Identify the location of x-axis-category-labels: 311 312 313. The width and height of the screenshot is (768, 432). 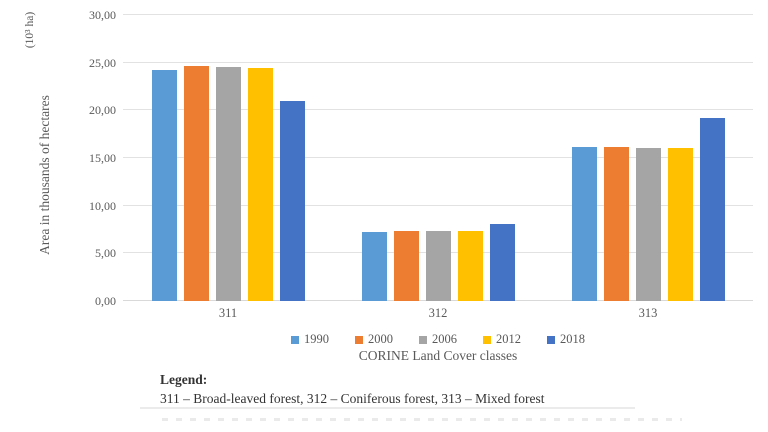
(438, 313).